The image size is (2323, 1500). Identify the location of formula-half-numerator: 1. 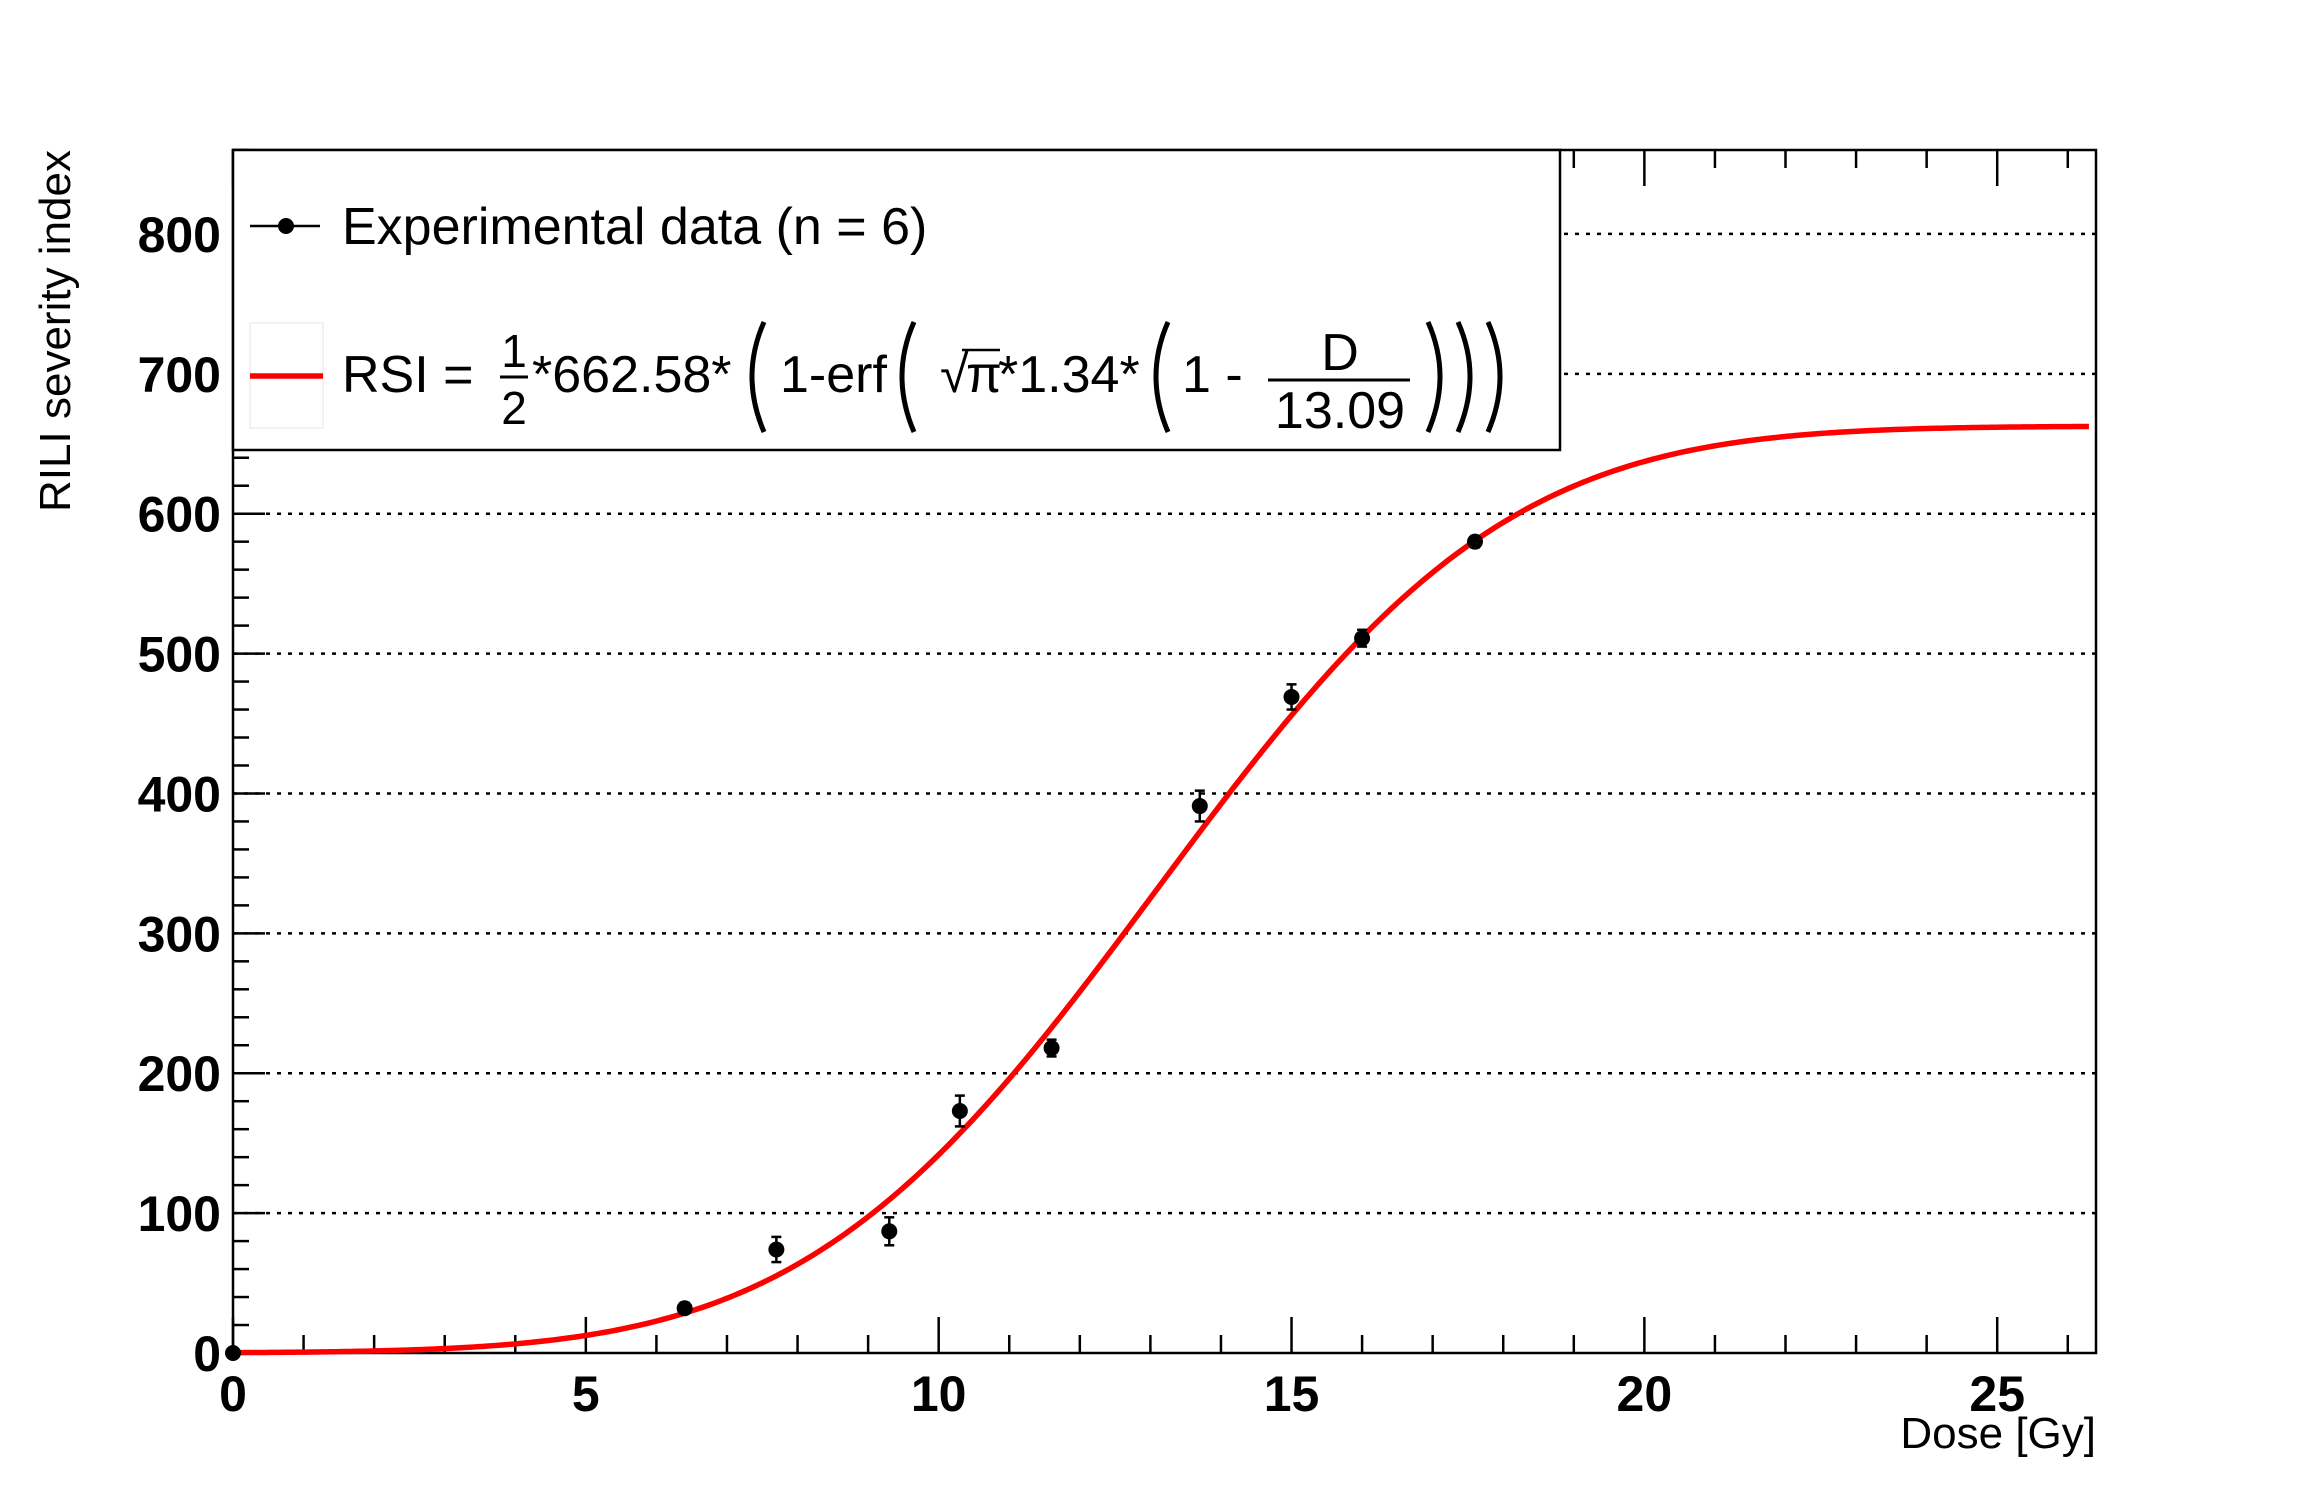
(514, 351).